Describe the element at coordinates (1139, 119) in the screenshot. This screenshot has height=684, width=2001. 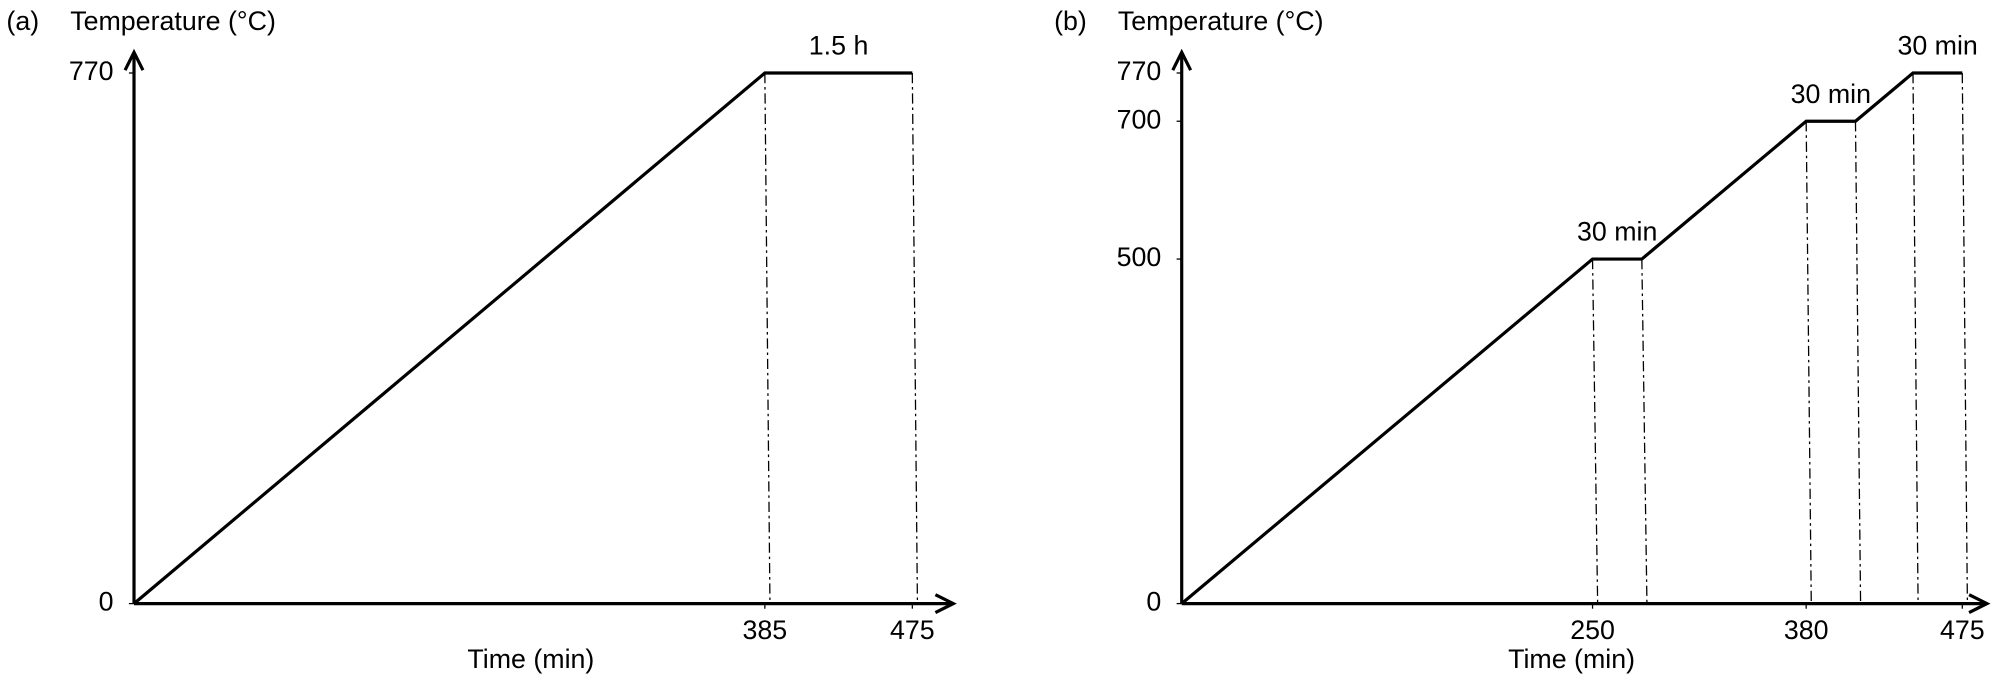
I see `y-tick-label: 700` at that location.